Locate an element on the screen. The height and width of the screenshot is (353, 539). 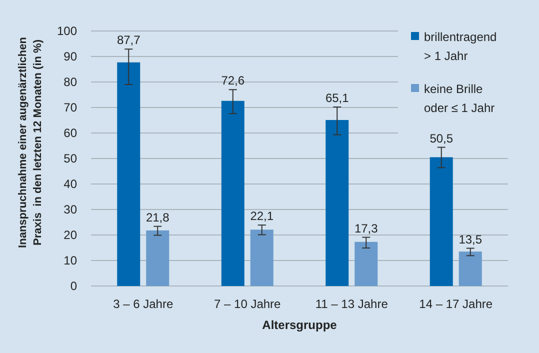
data-label: 22,1 is located at coordinates (262, 216).